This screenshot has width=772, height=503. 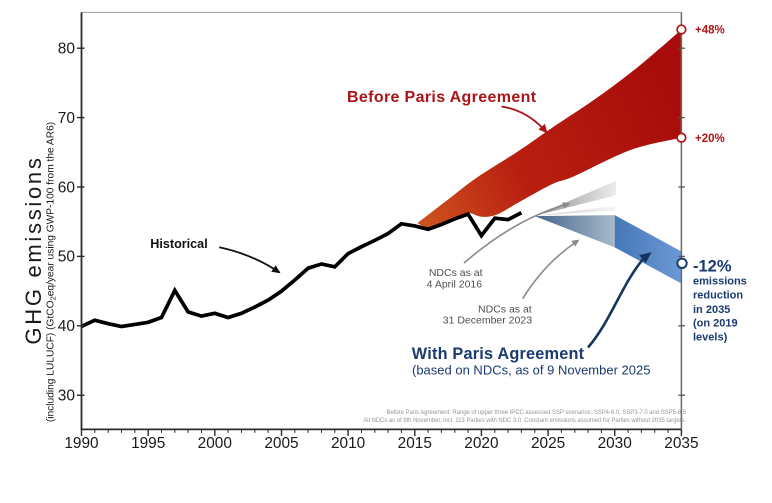 I want to click on svg-text: -12%, so click(x=712, y=267).